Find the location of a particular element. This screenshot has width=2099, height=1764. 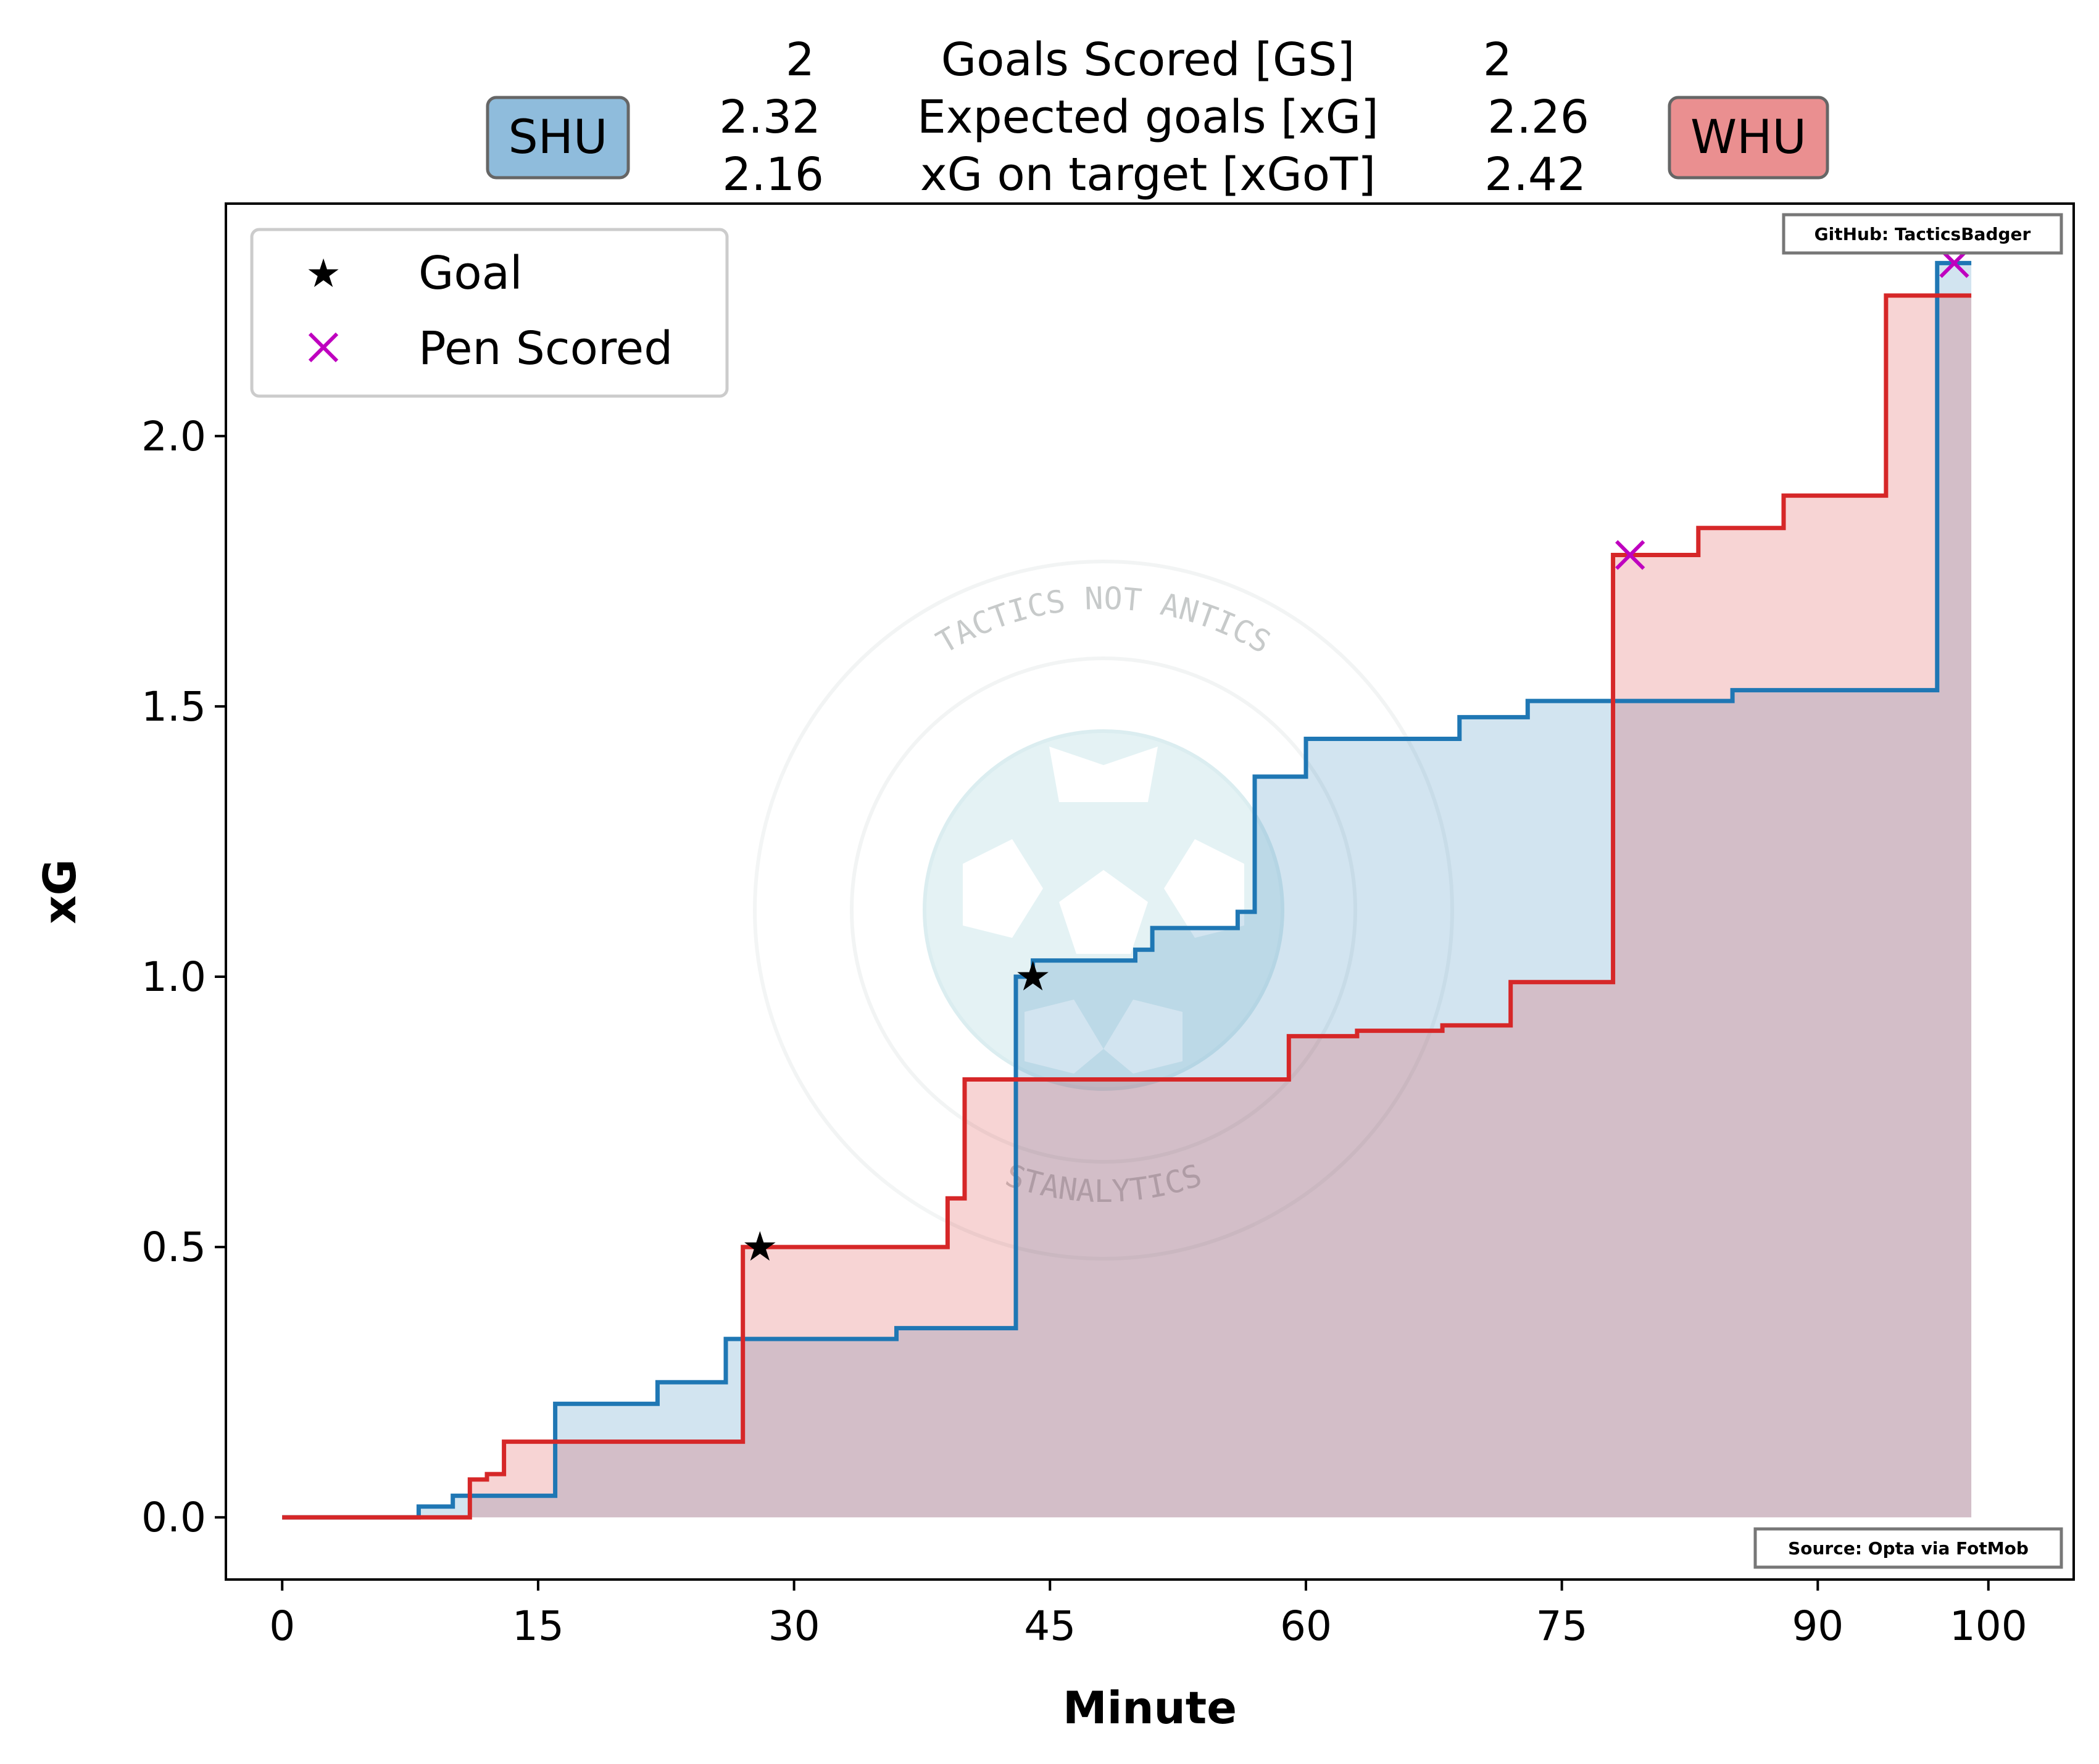

home-team-name: SHU is located at coordinates (557, 136).